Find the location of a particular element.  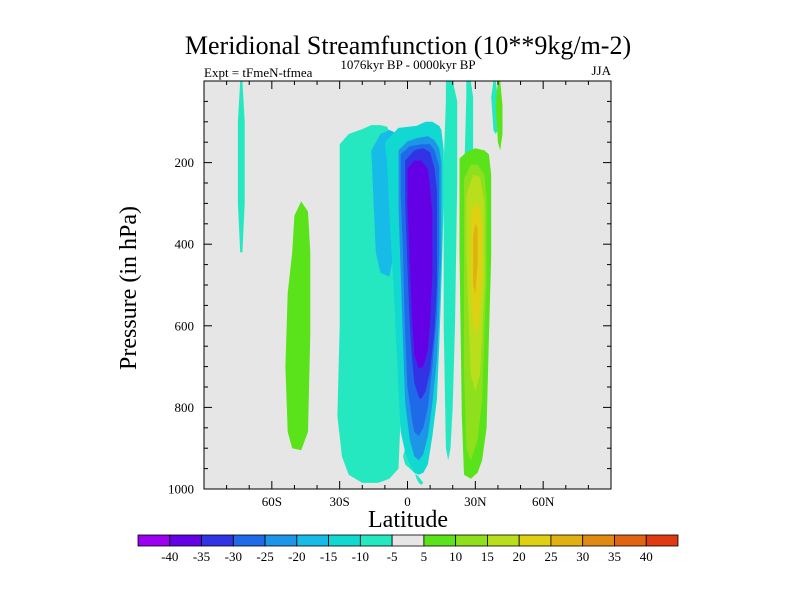

colorbar-label: -20 is located at coordinates (296, 556).